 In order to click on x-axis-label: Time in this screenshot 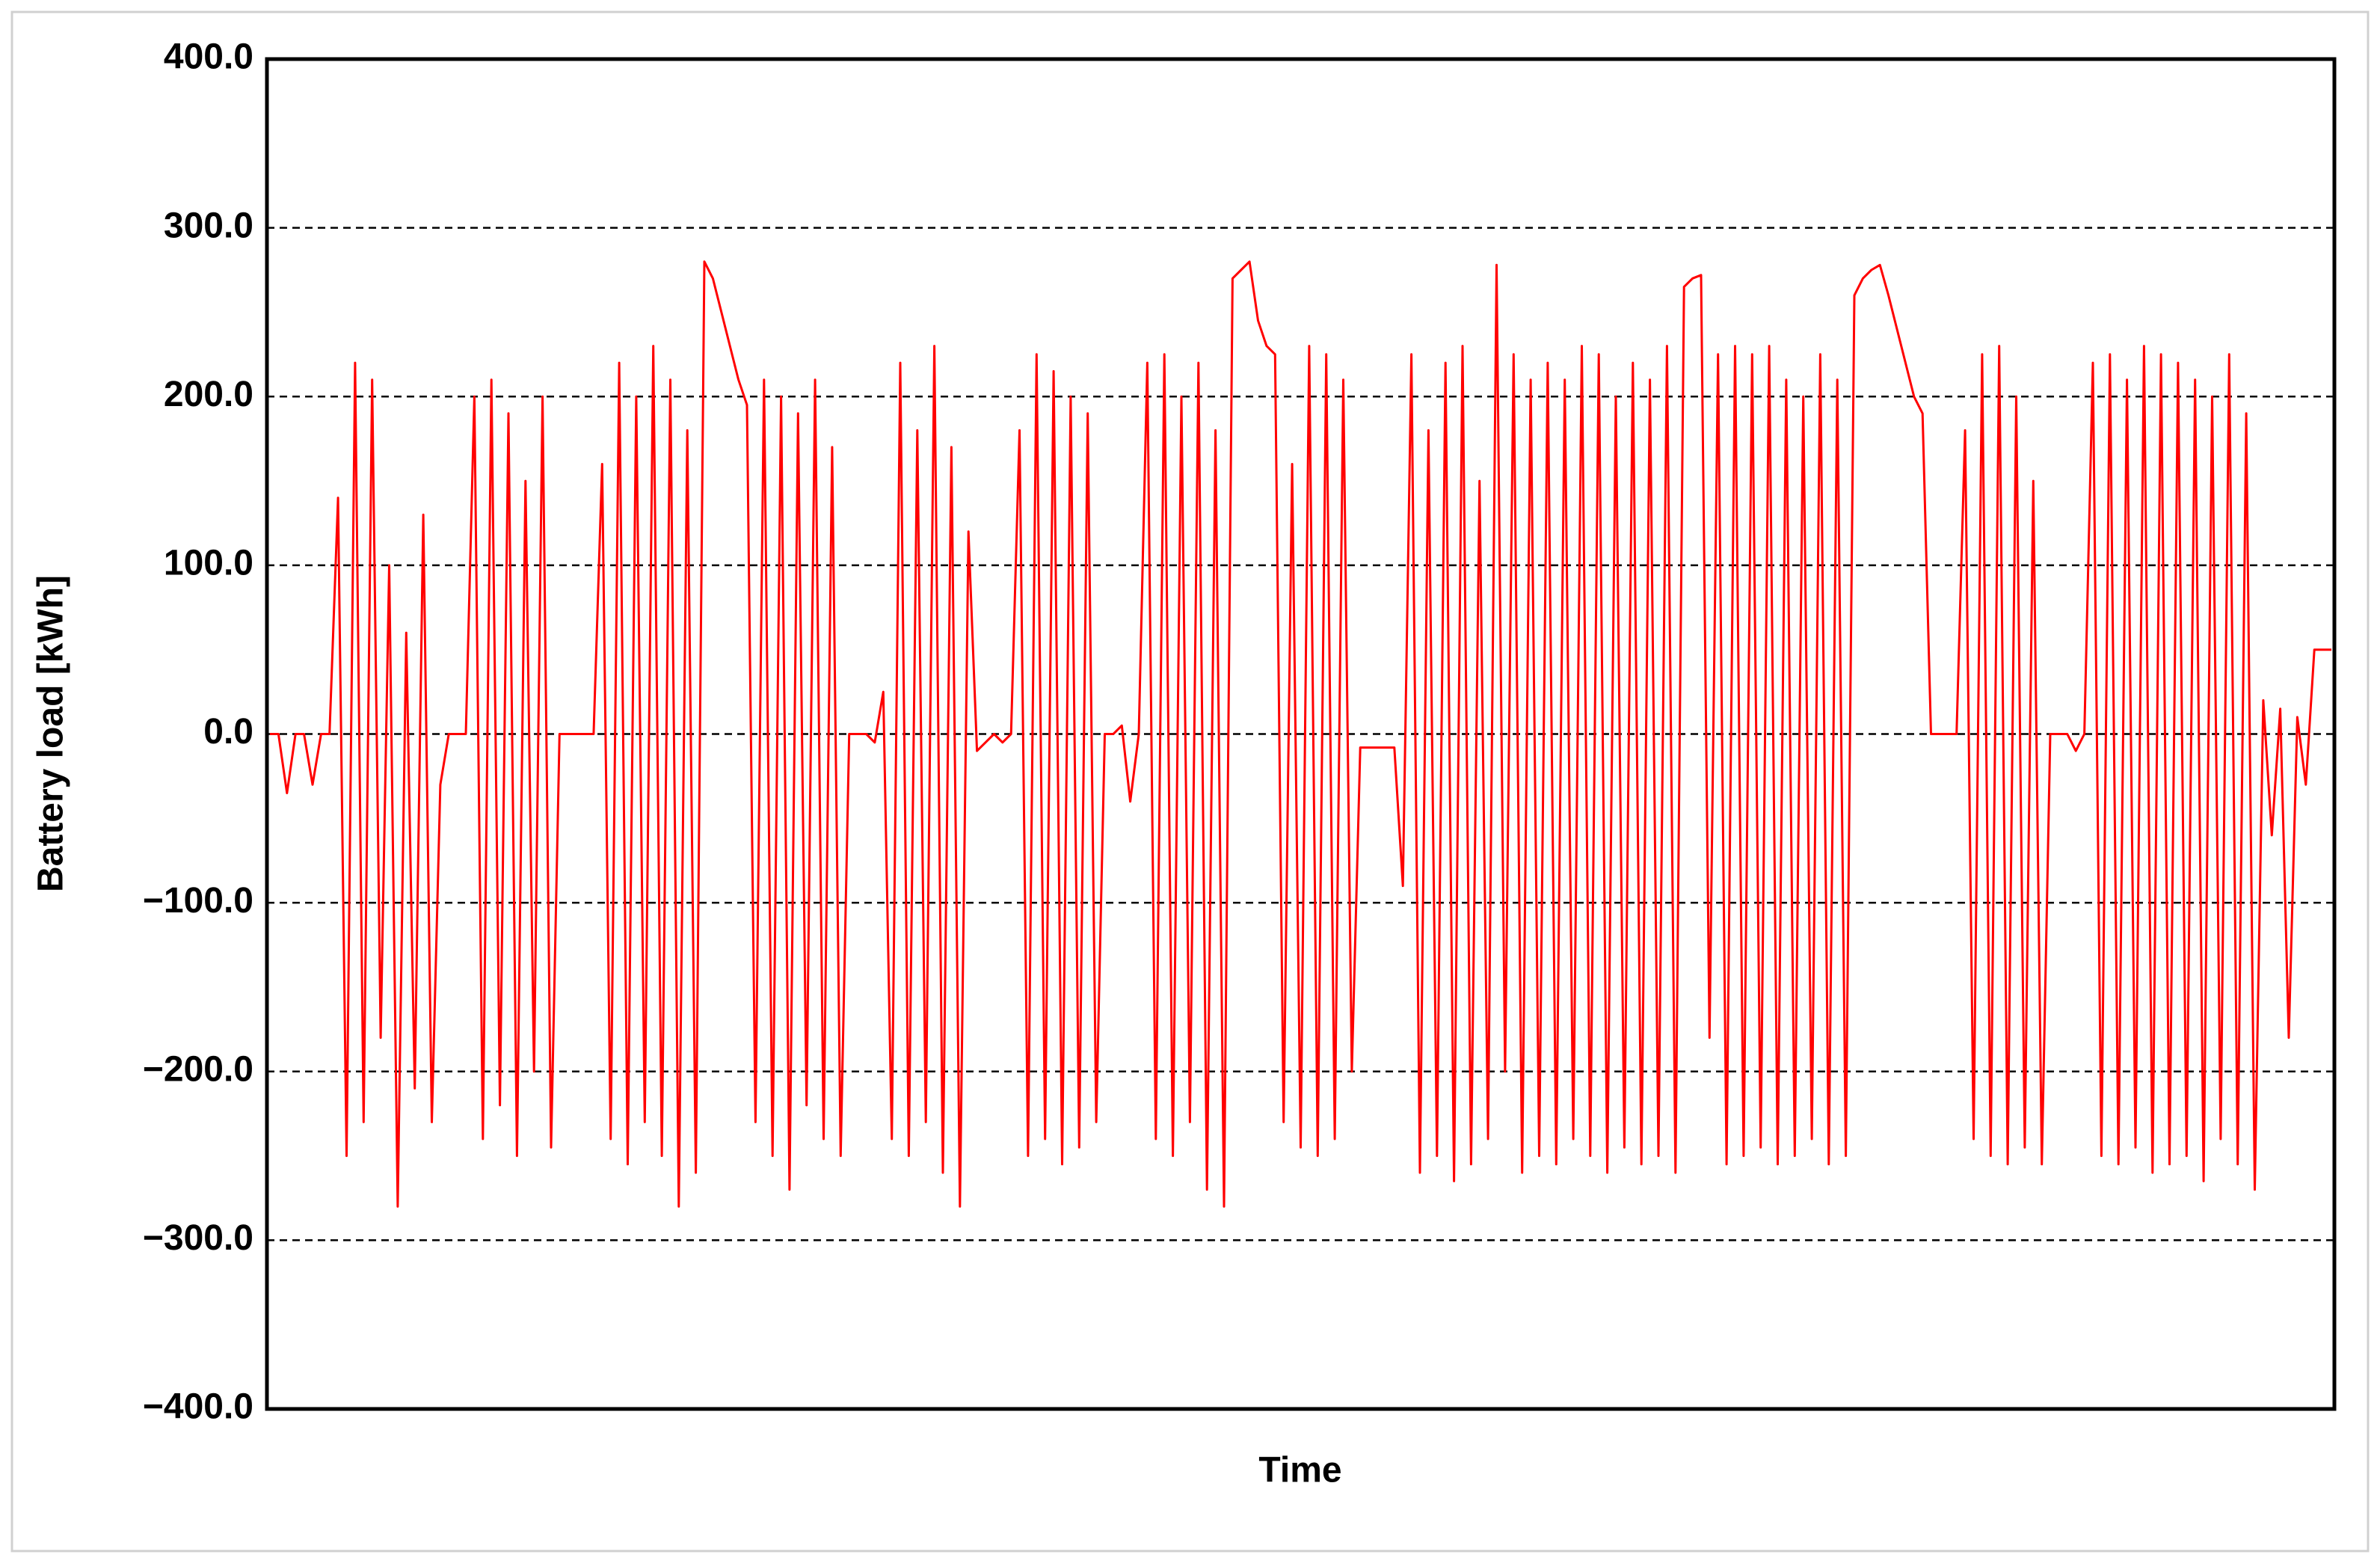, I will do `click(1299, 1470)`.